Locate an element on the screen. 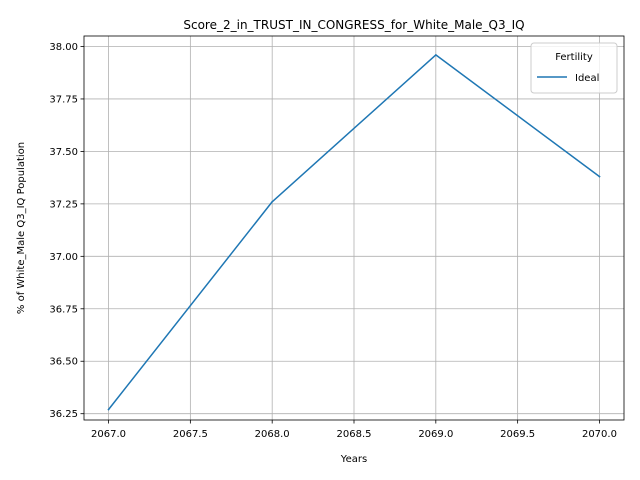  x-tick-label: 2070.0 is located at coordinates (599, 434).